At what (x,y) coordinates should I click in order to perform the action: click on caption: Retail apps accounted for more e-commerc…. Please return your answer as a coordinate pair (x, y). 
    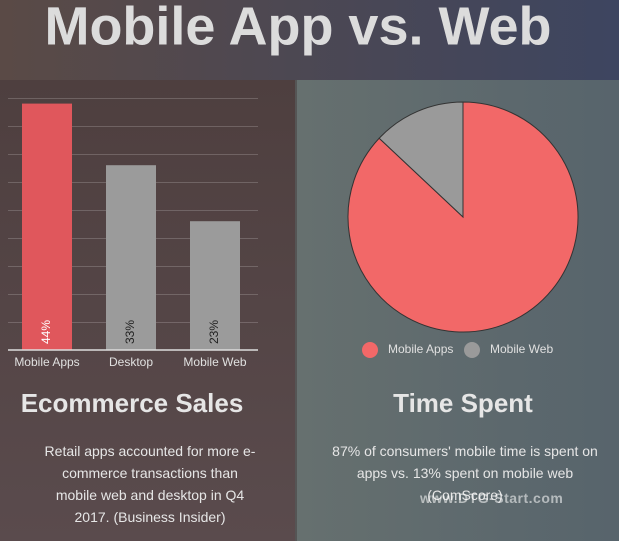
    Looking at the image, I should click on (150, 484).